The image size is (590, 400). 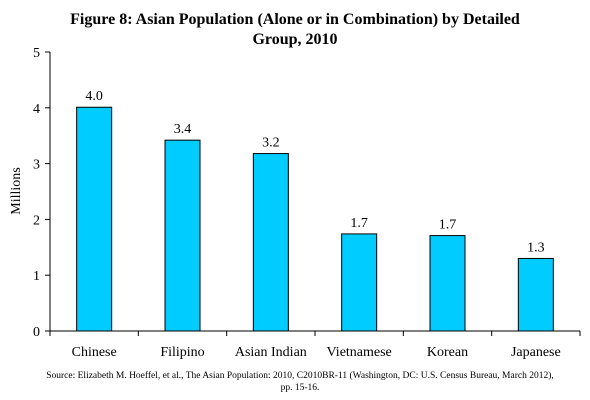 What do you see at coordinates (536, 247) in the screenshot?
I see `data-label: 1.3` at bounding box center [536, 247].